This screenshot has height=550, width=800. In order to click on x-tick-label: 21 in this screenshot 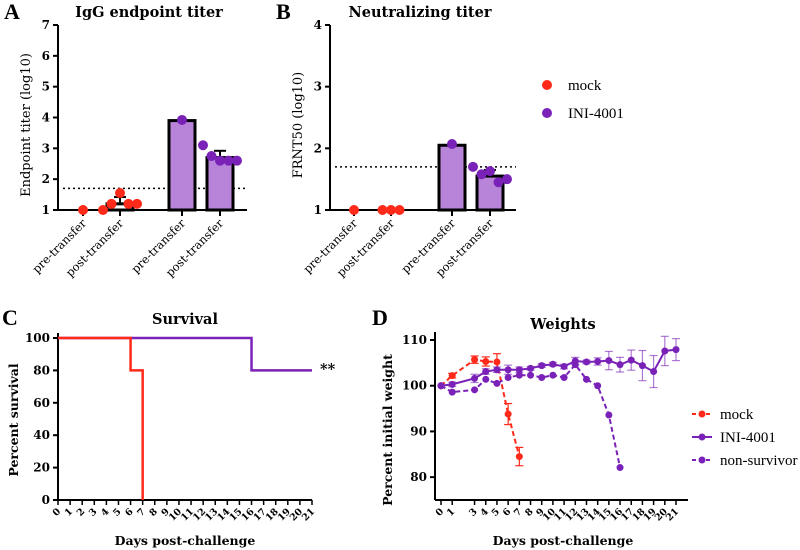, I will do `click(672, 514)`.